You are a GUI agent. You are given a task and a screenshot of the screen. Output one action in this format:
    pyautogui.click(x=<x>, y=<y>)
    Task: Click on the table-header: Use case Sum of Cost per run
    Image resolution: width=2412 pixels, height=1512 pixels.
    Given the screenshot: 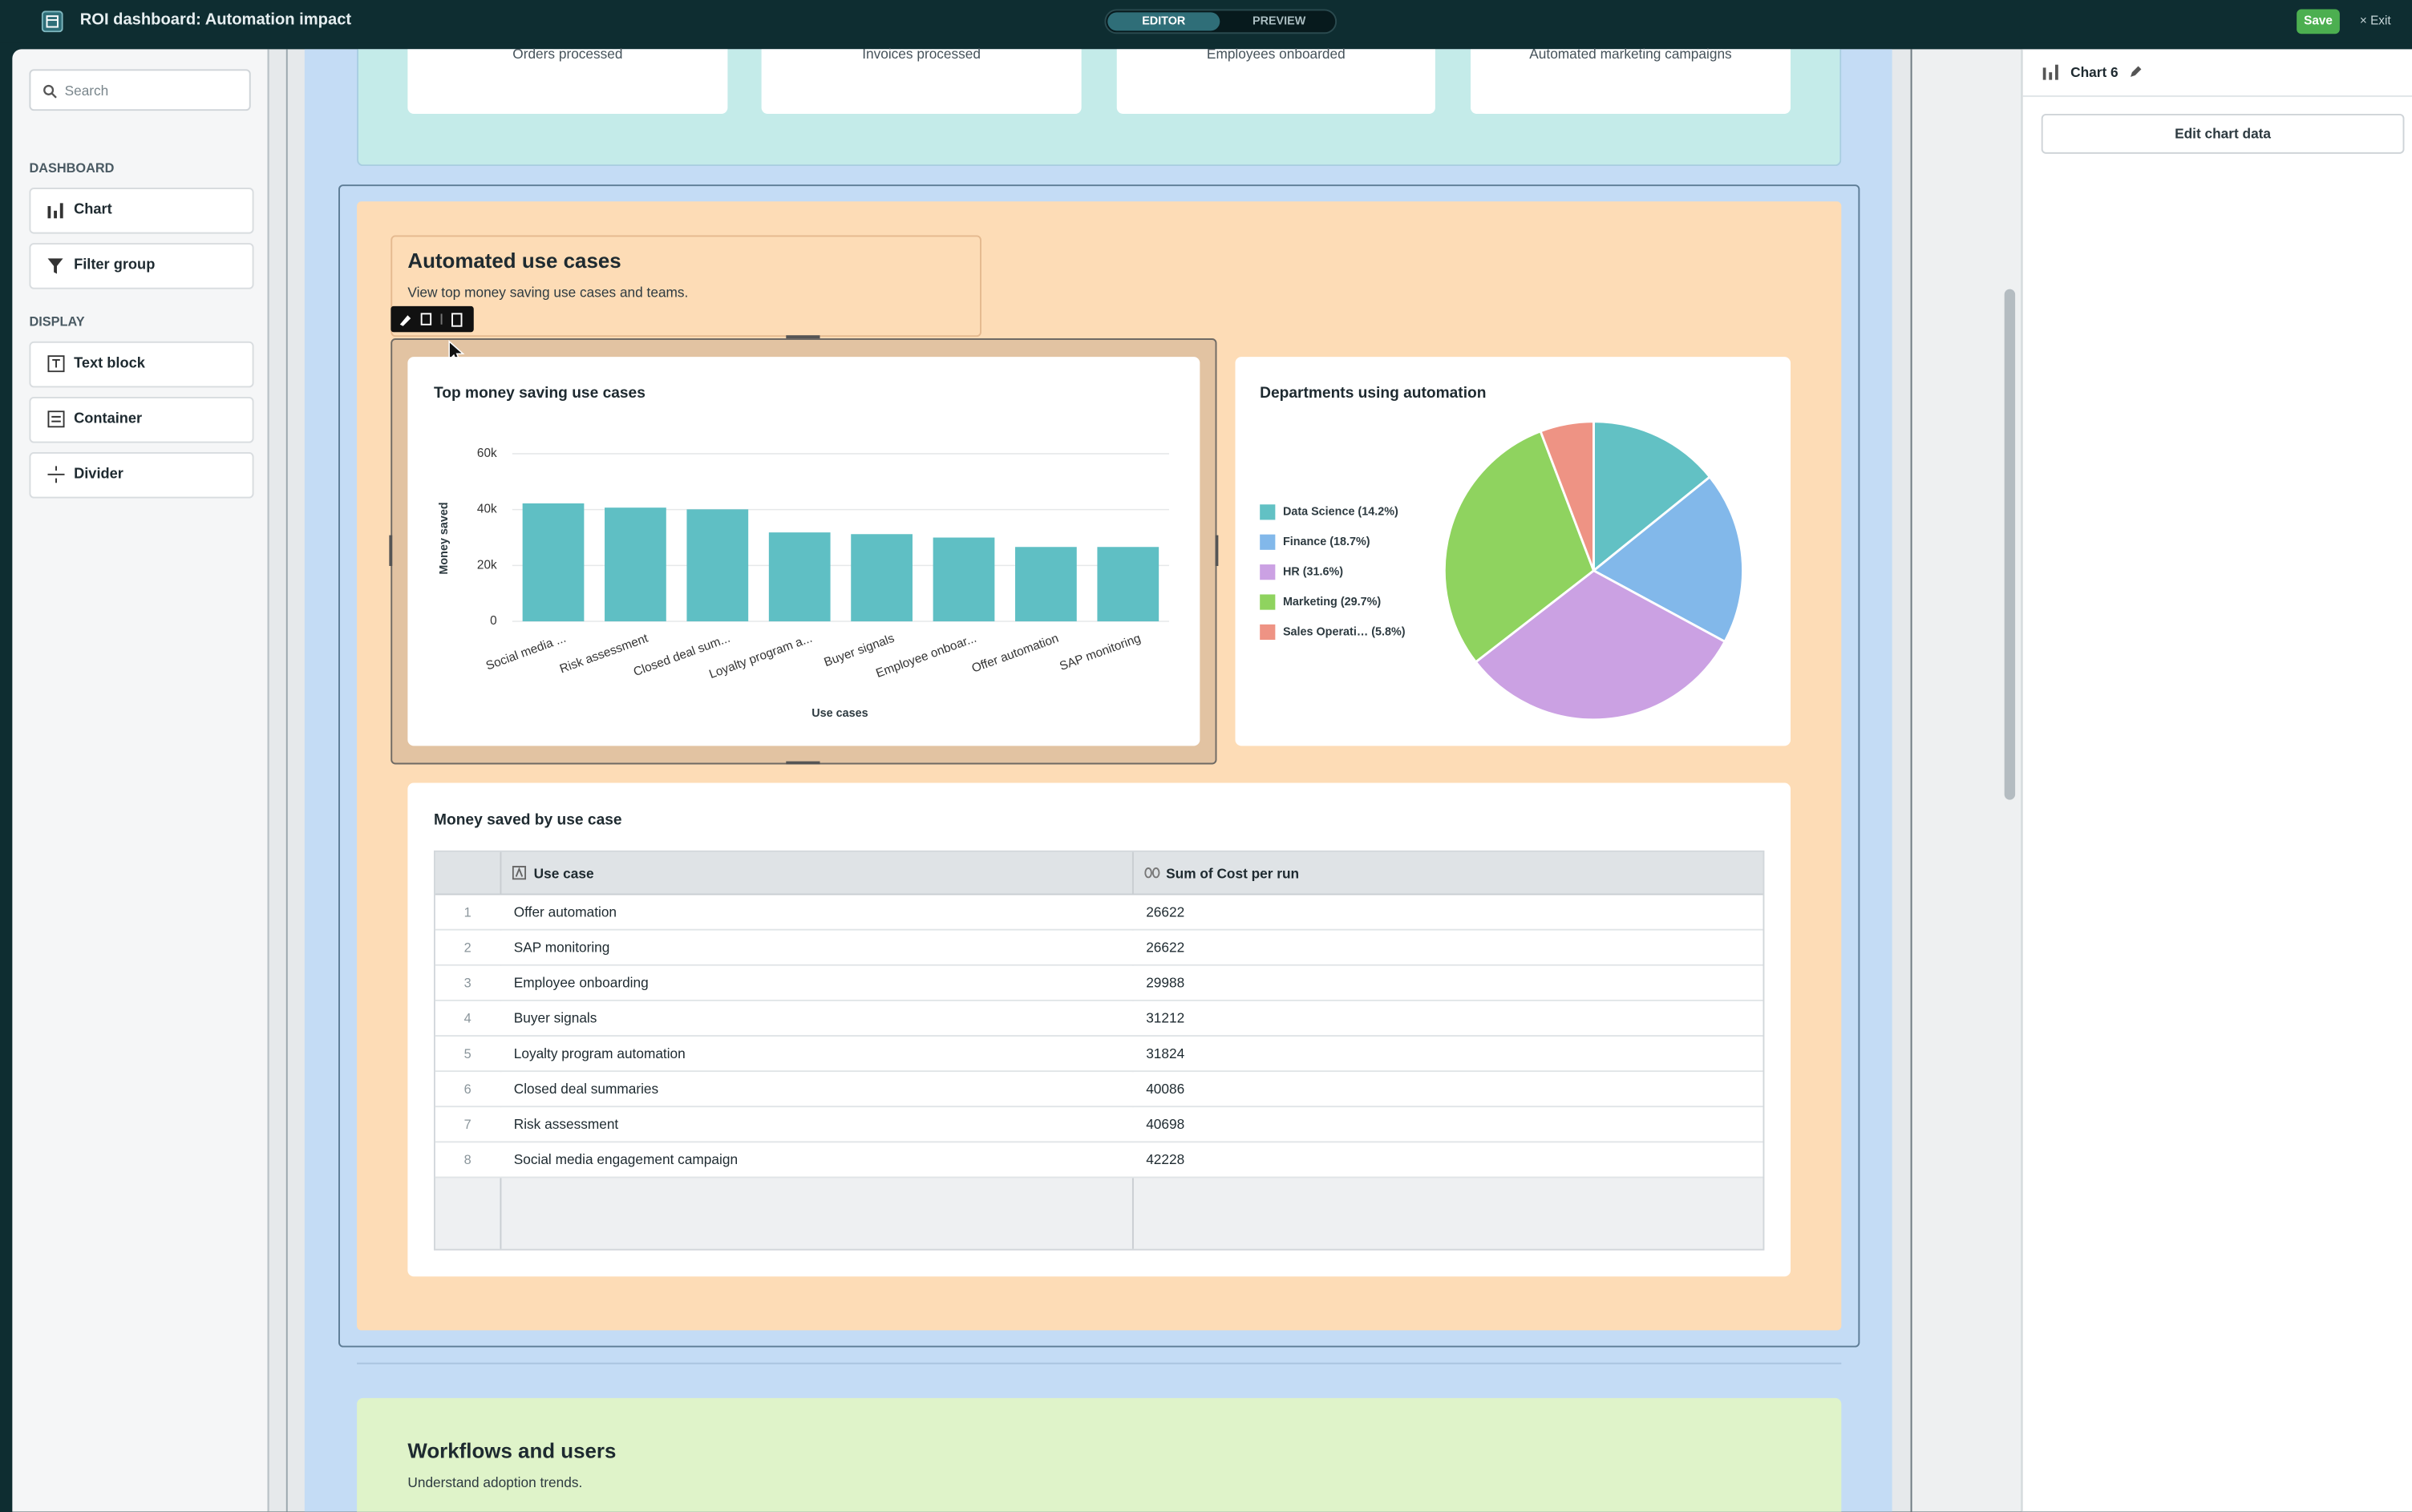 What is the action you would take?
    pyautogui.click(x=1099, y=873)
    